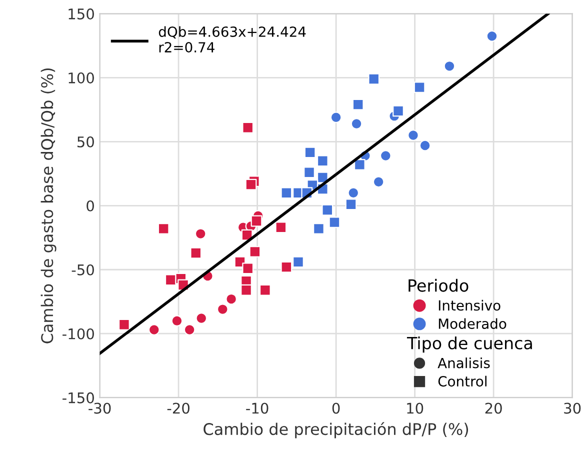 Image resolution: width=587 pixels, height=457 pixels. What do you see at coordinates (90, 206) in the screenshot?
I see `y-tick-label: 0` at bounding box center [90, 206].